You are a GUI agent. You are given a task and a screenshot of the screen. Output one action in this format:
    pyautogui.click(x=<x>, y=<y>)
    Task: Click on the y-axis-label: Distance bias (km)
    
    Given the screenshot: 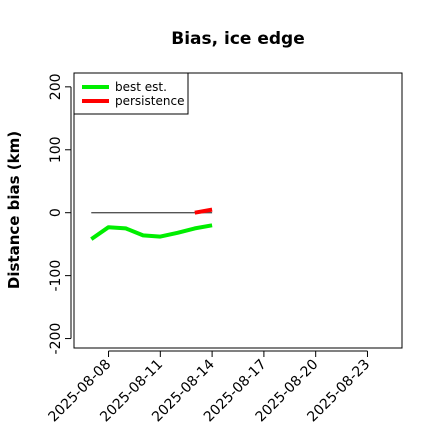 What is the action you would take?
    pyautogui.click(x=14, y=210)
    